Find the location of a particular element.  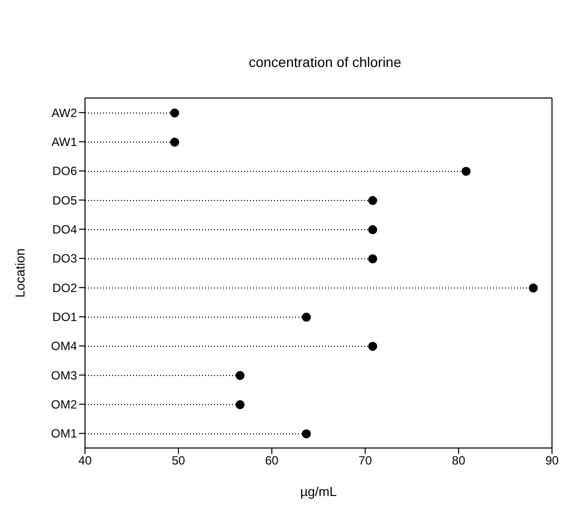

y-tick-label: DO1 is located at coordinates (65, 317).